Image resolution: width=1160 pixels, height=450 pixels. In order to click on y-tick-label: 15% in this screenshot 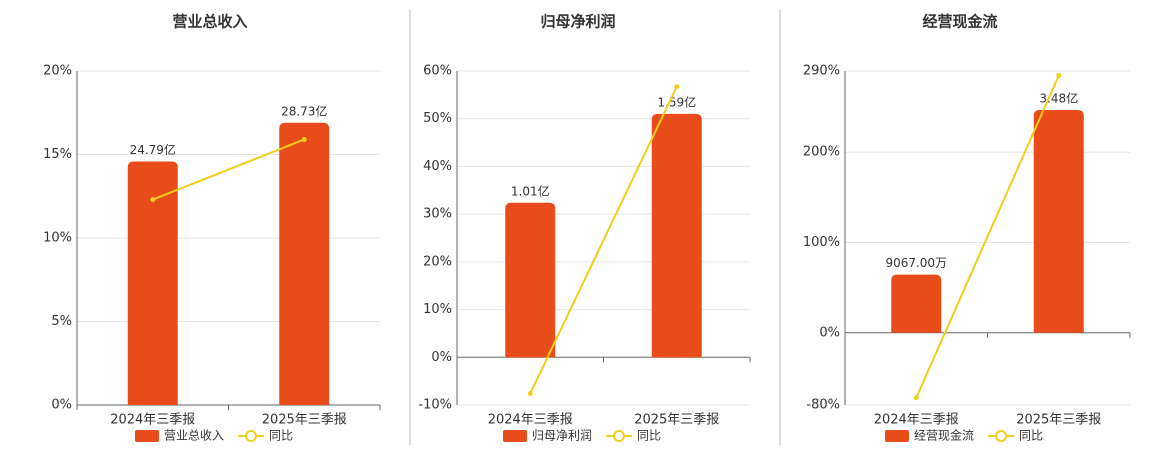, I will do `click(57, 154)`.